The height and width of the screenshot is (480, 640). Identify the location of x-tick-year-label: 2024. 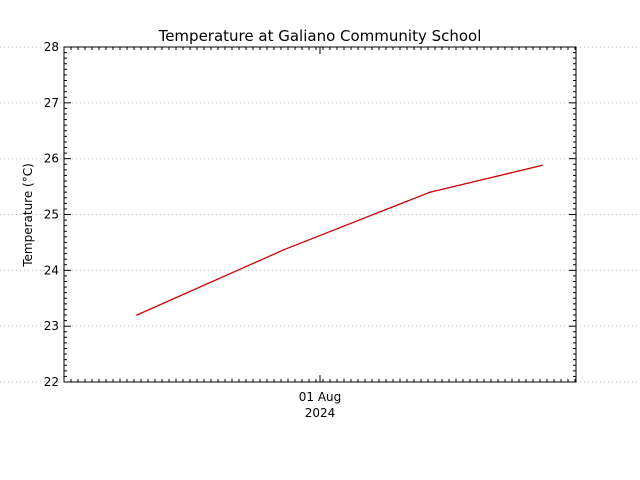
(320, 413).